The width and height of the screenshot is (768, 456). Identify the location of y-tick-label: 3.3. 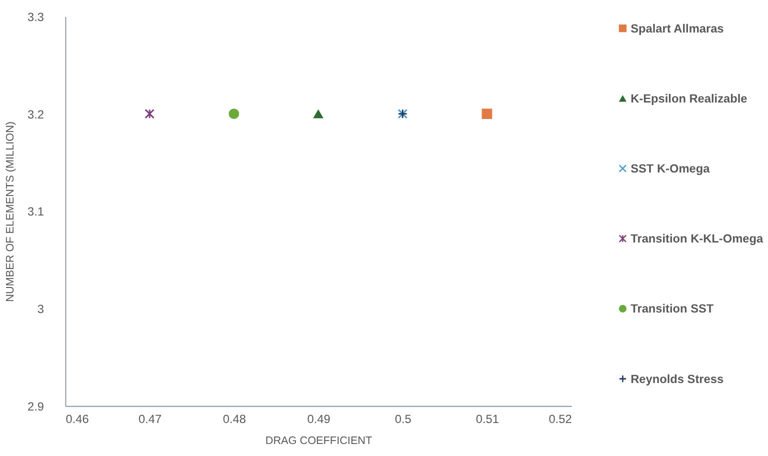
(35, 17).